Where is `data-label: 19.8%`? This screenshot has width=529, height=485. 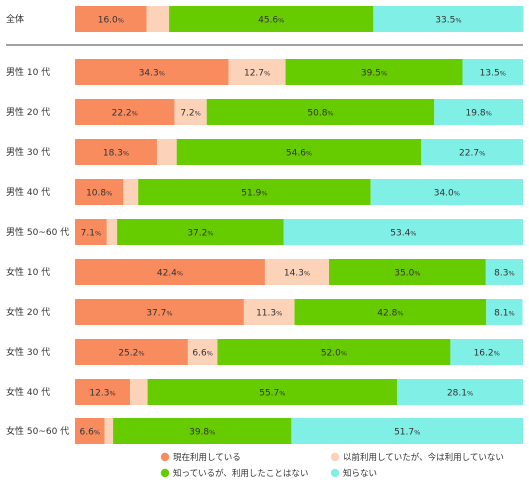
data-label: 19.8% is located at coordinates (479, 114).